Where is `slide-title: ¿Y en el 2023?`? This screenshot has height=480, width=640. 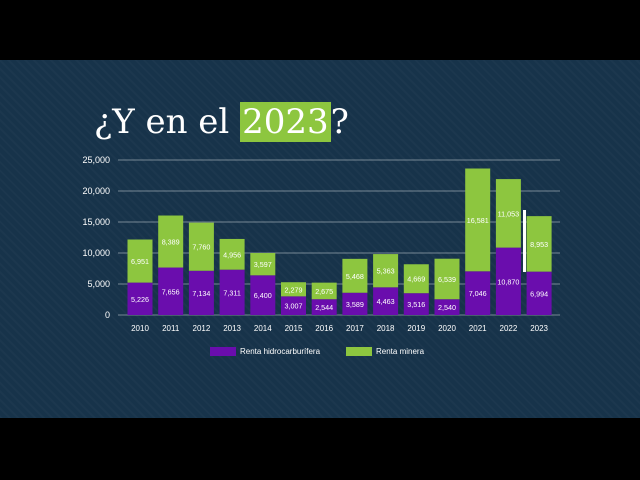
slide-title: ¿Y en el 2023? is located at coordinates (221, 122).